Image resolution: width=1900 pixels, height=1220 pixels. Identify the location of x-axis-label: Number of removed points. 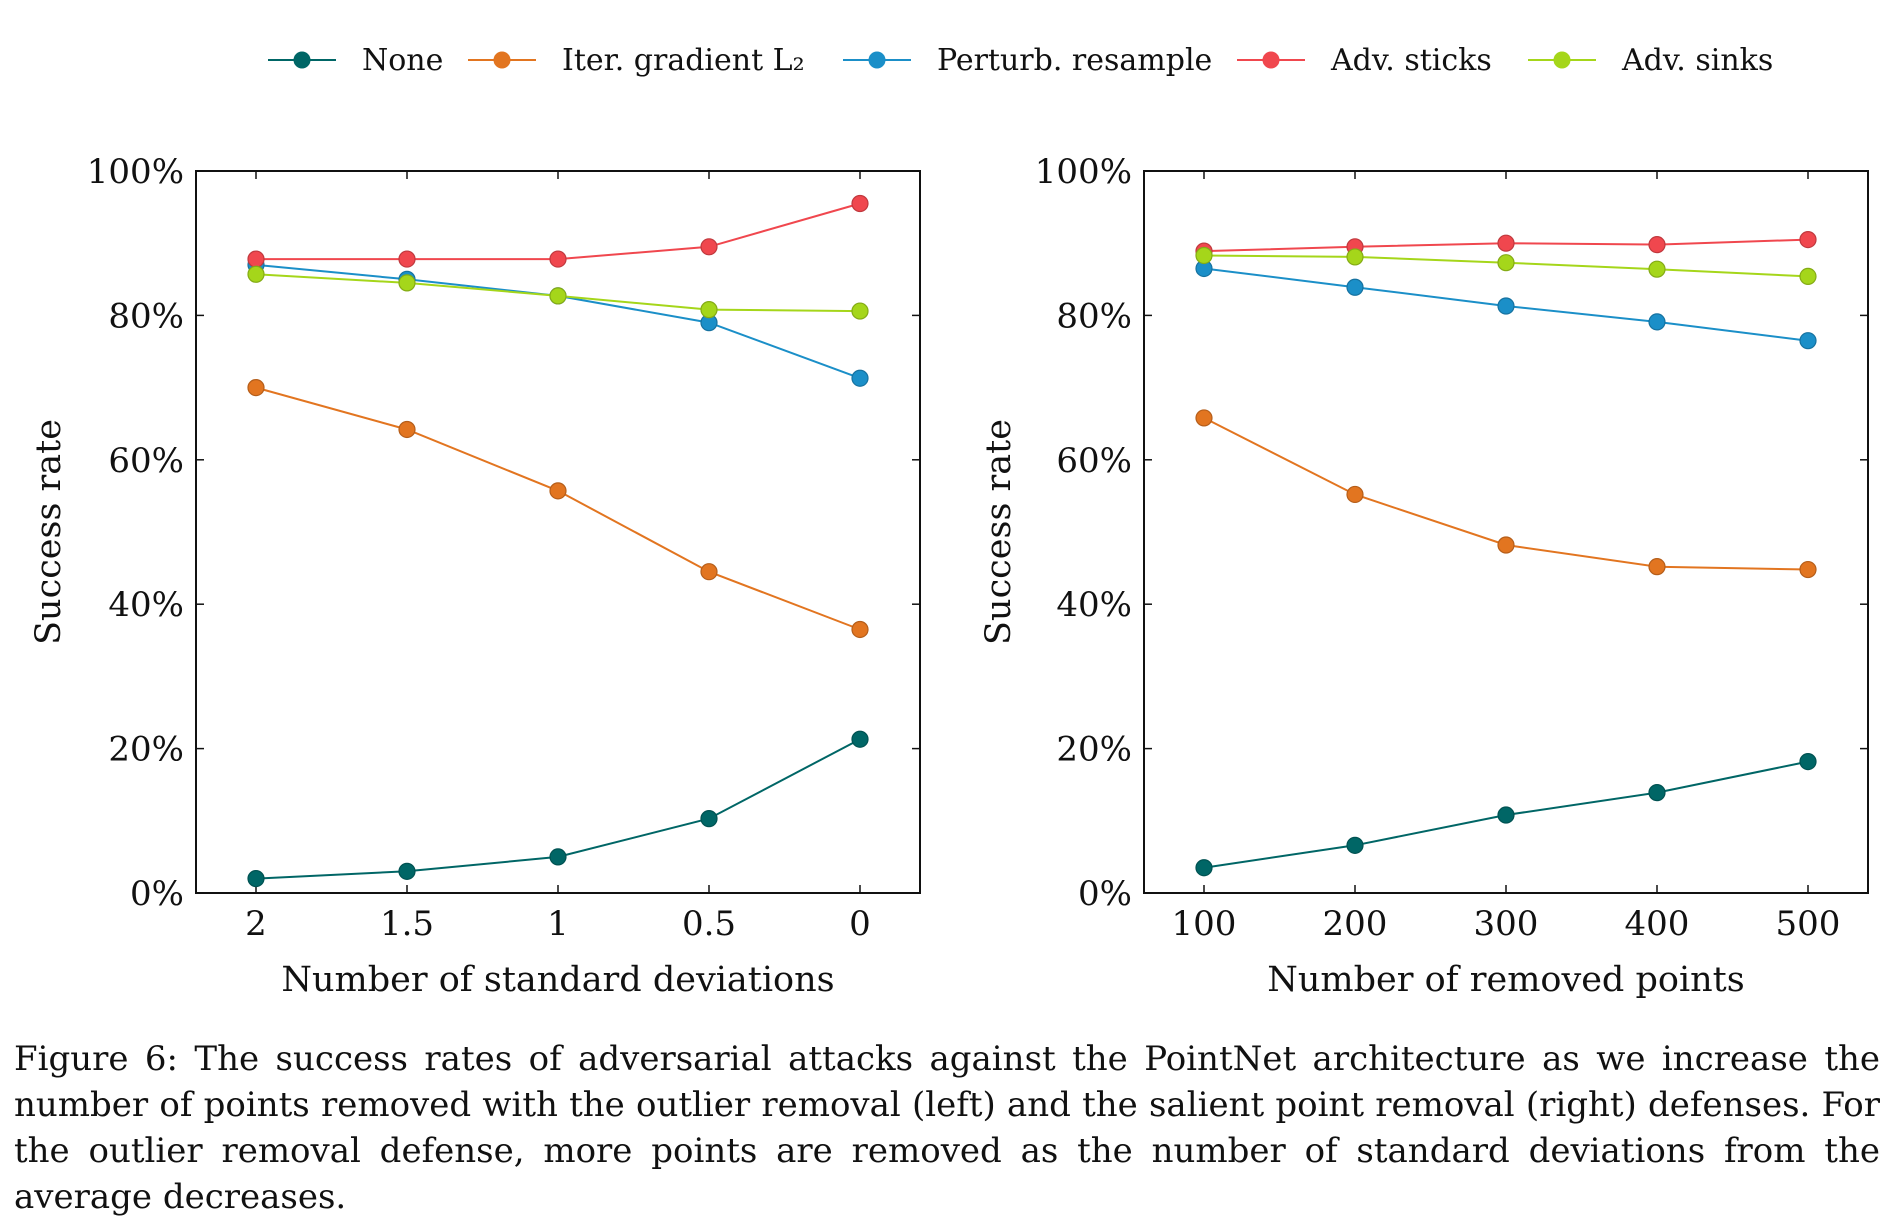
(1505, 980).